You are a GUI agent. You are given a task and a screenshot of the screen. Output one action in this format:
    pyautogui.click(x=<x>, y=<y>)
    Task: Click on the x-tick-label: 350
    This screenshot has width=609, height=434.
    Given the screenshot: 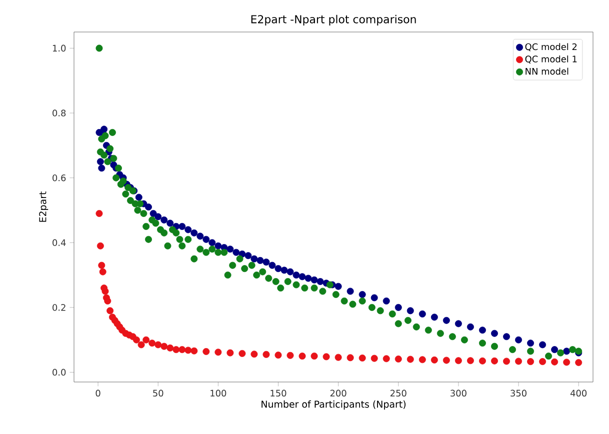 What is the action you would take?
    pyautogui.click(x=518, y=393)
    